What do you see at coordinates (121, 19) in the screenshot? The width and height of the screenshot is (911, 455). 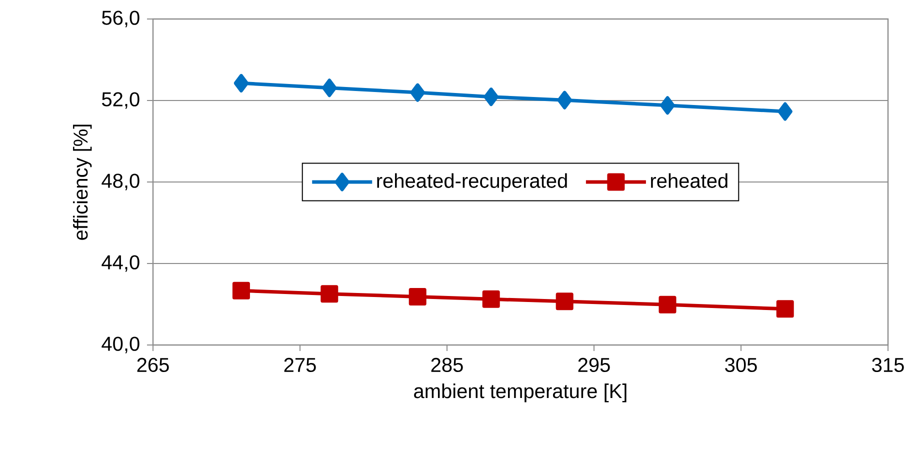 I see `y-tick-label: 56,0` at bounding box center [121, 19].